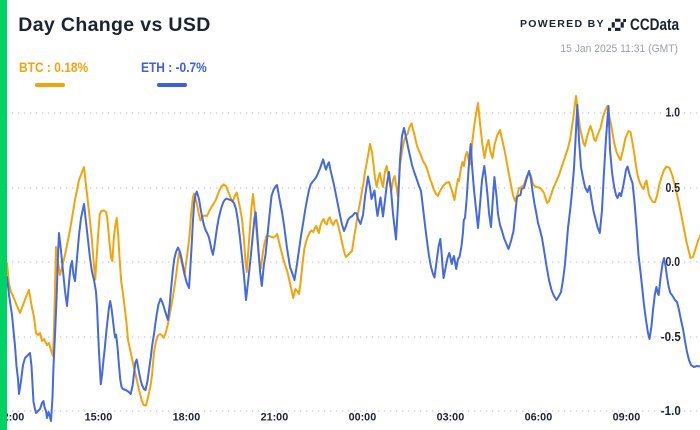  What do you see at coordinates (275, 418) in the screenshot?
I see `svg-text: 21:00` at bounding box center [275, 418].